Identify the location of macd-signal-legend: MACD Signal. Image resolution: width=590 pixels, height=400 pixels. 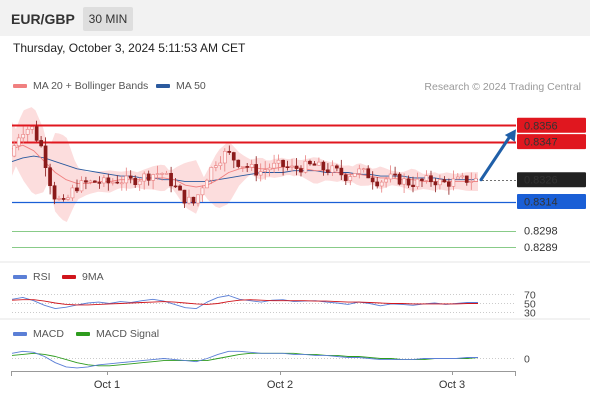
(117, 334).